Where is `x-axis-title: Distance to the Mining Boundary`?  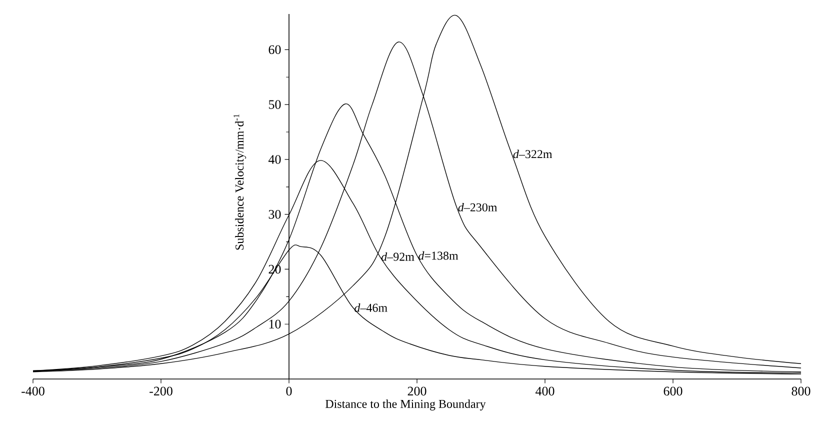 x-axis-title: Distance to the Mining Boundary is located at coordinates (406, 405).